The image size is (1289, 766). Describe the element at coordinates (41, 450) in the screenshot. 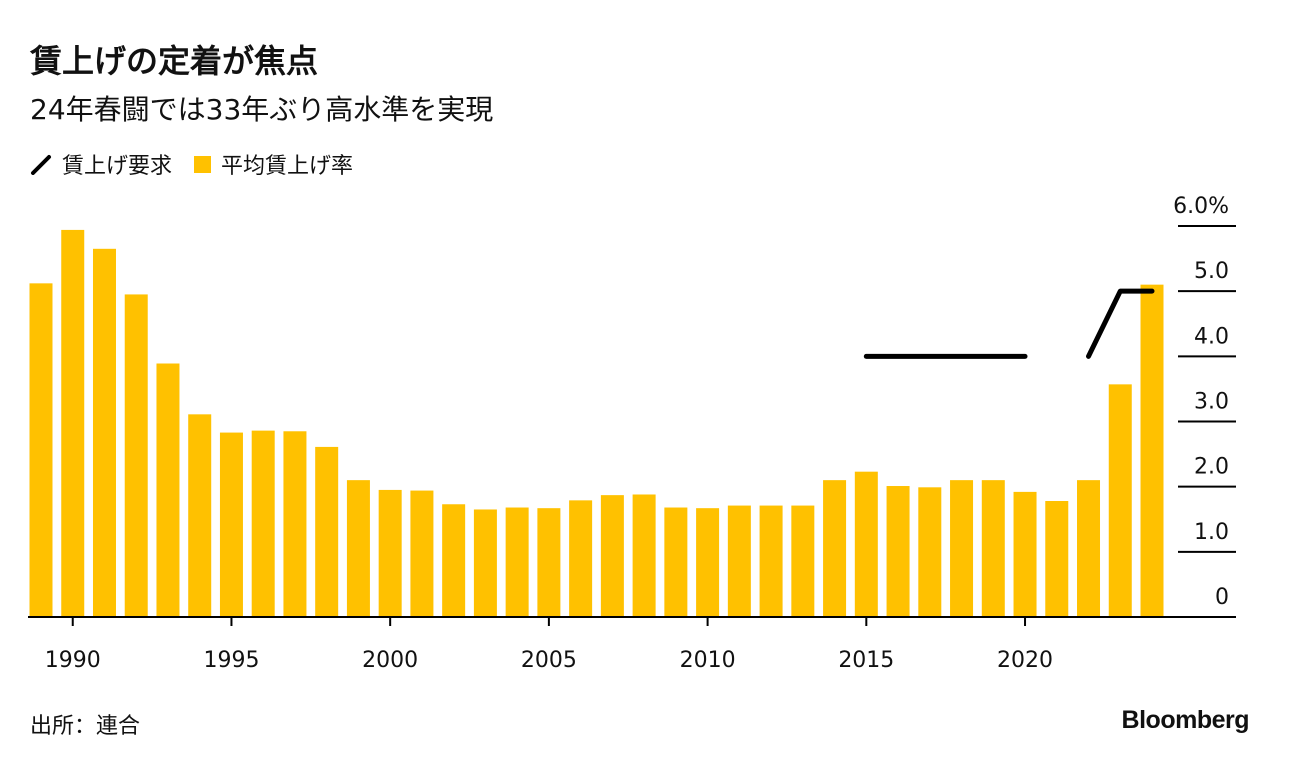

I see `bar-1989` at that location.